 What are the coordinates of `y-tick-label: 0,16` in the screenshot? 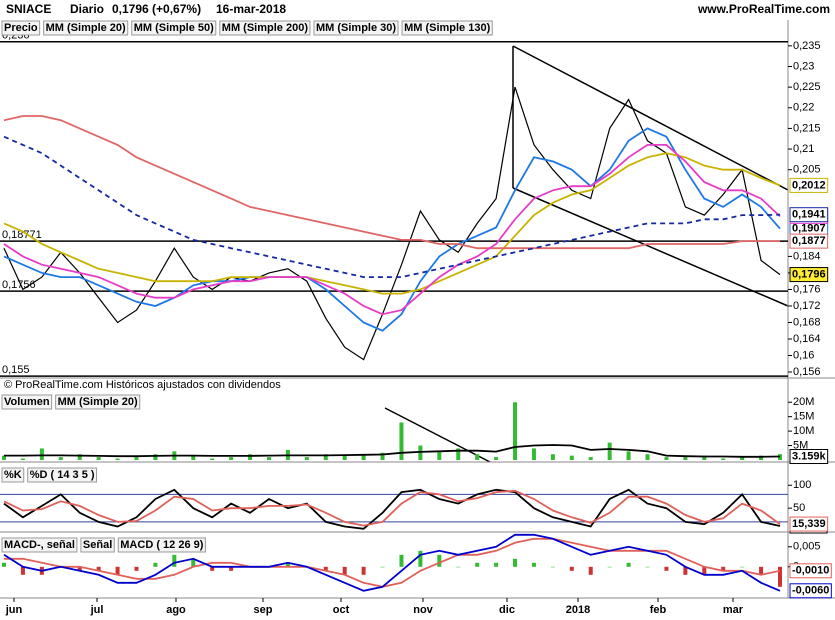 It's located at (803, 355).